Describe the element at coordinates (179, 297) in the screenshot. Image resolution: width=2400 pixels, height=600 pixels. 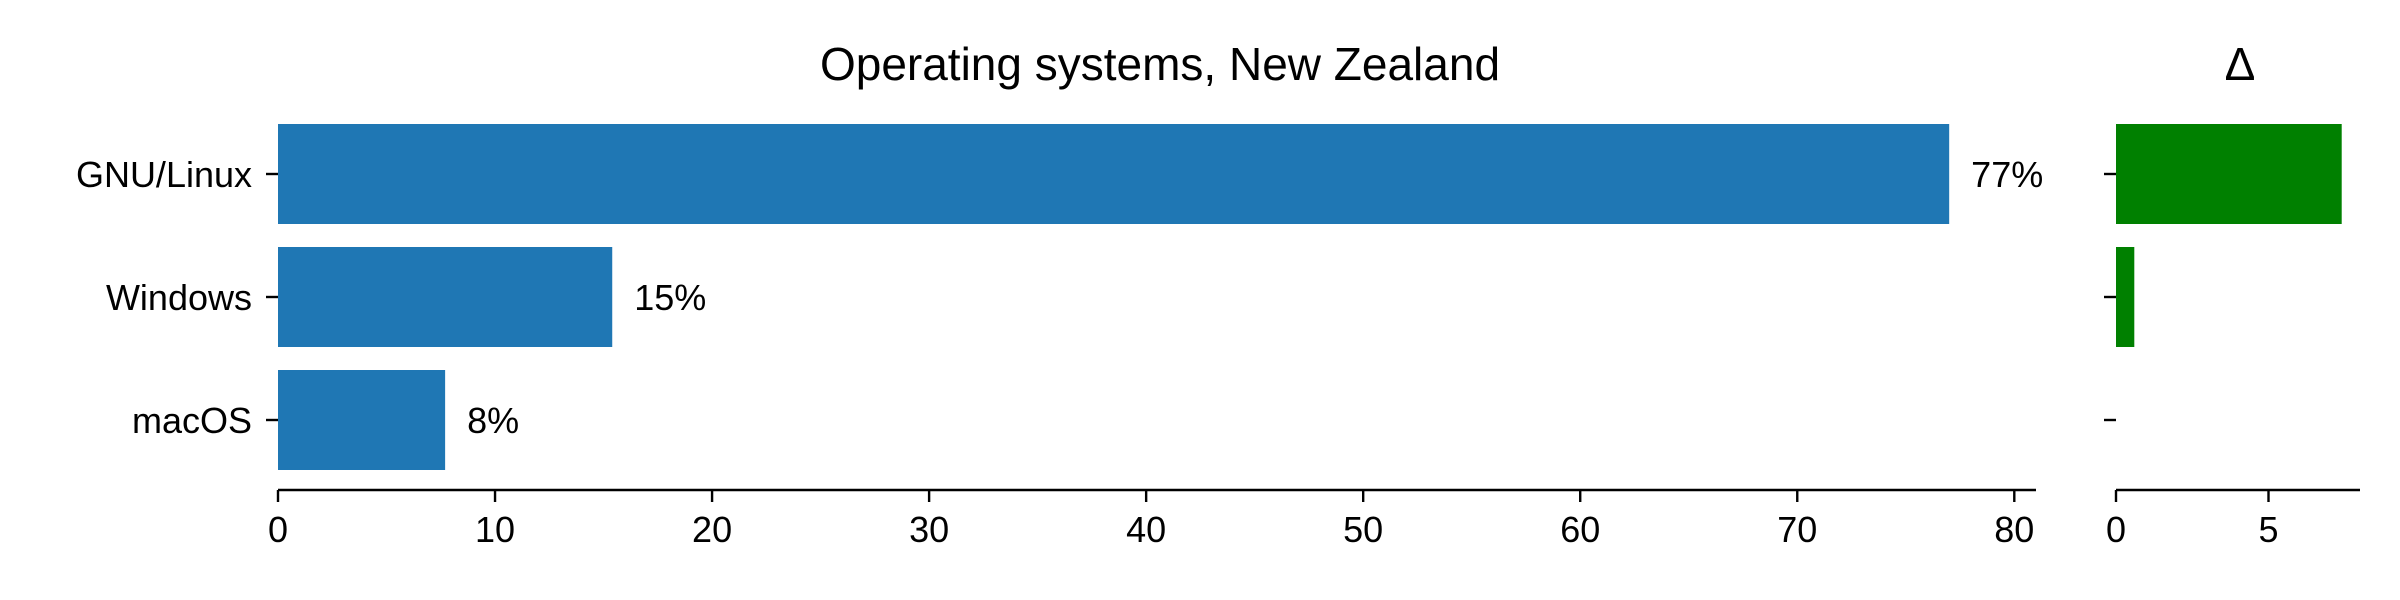
I see `category-label-windows: Windows` at that location.